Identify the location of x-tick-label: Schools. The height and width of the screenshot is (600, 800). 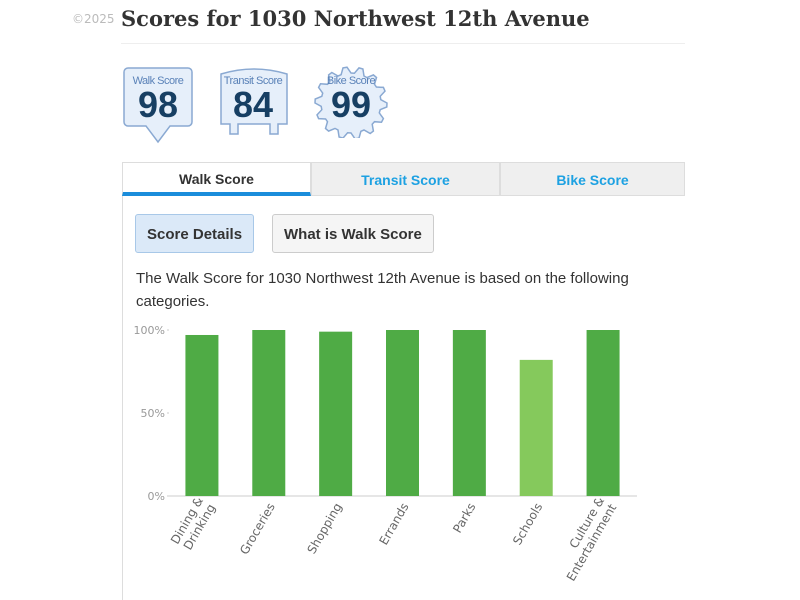
(527, 524).